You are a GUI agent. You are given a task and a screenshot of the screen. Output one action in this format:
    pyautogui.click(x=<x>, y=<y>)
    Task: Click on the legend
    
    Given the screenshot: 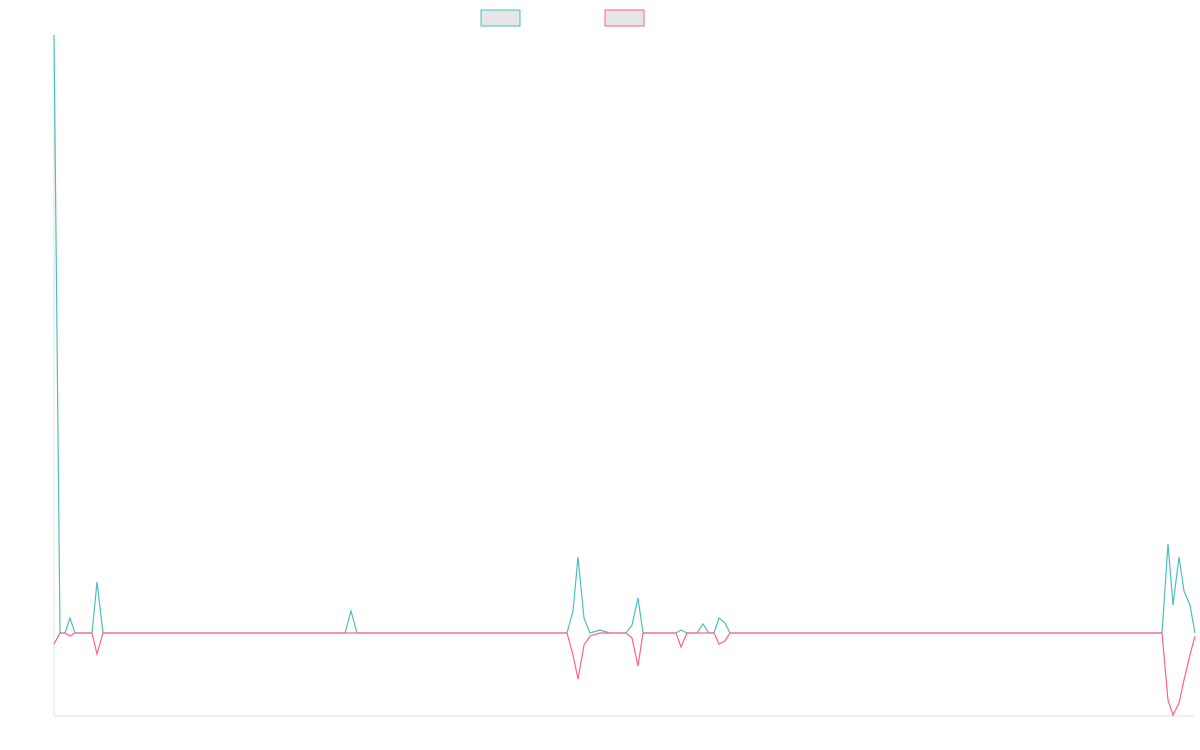 What is the action you would take?
    pyautogui.click(x=562, y=18)
    